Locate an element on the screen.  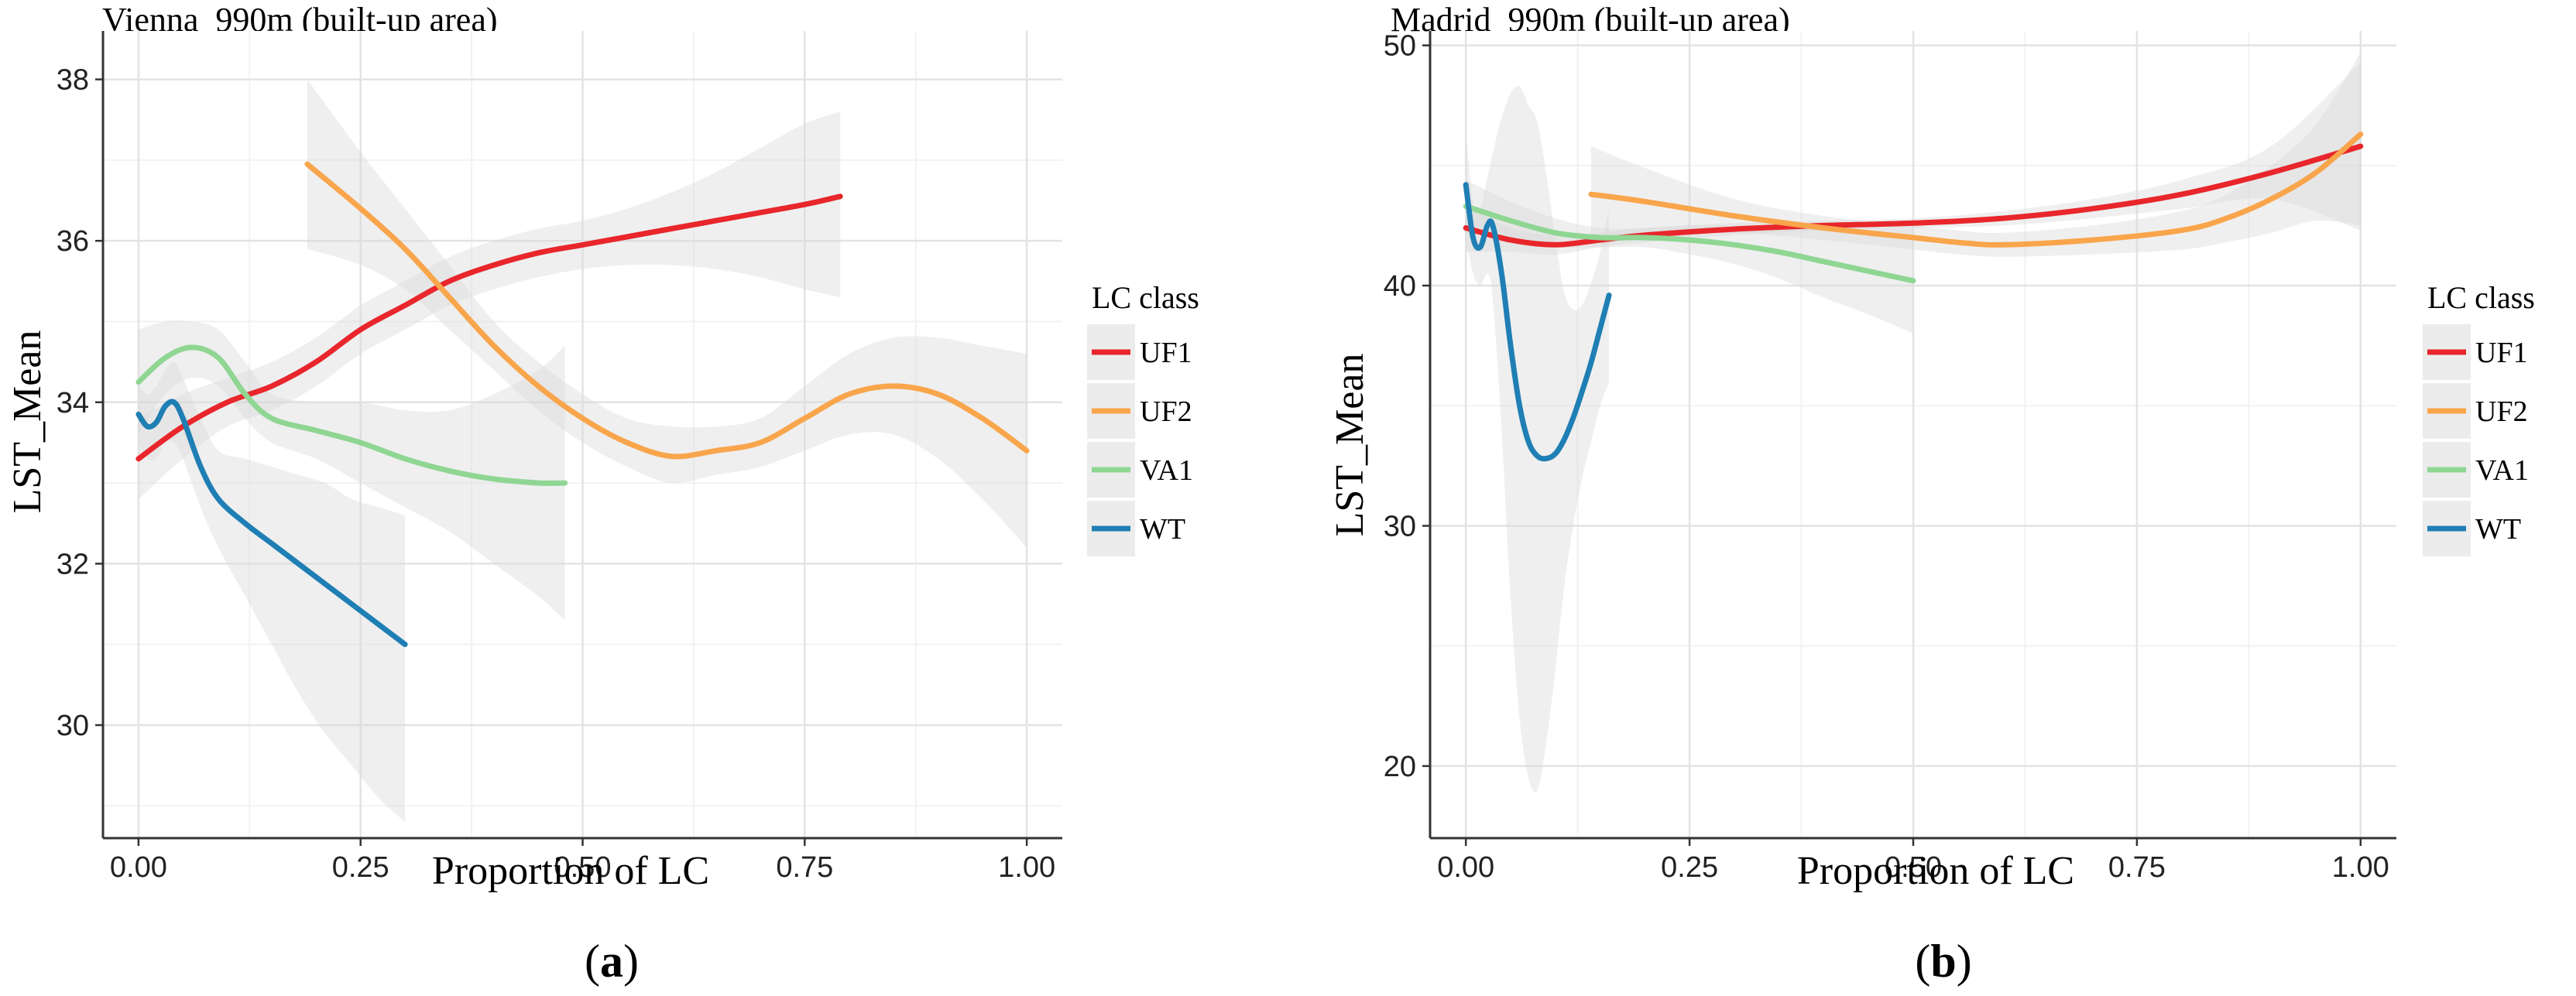
panel-letter: a is located at coordinates (611, 962).